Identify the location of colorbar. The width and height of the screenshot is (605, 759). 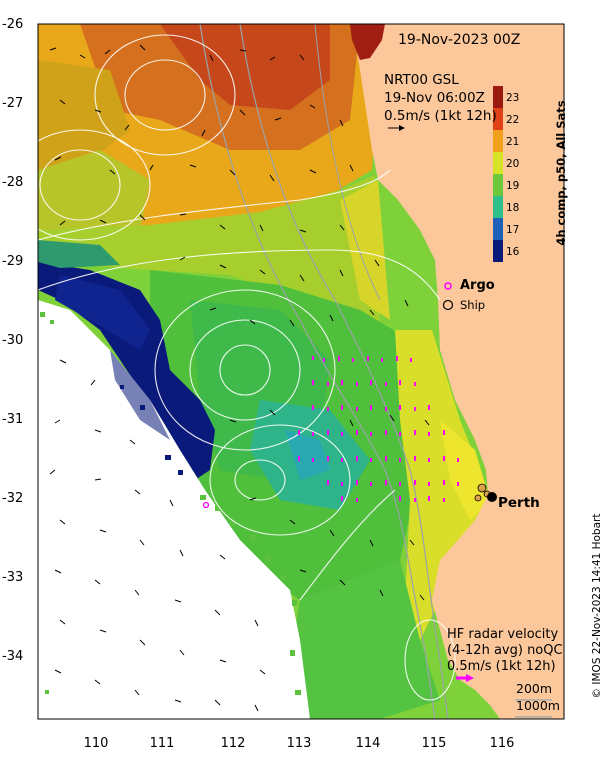
(498, 174).